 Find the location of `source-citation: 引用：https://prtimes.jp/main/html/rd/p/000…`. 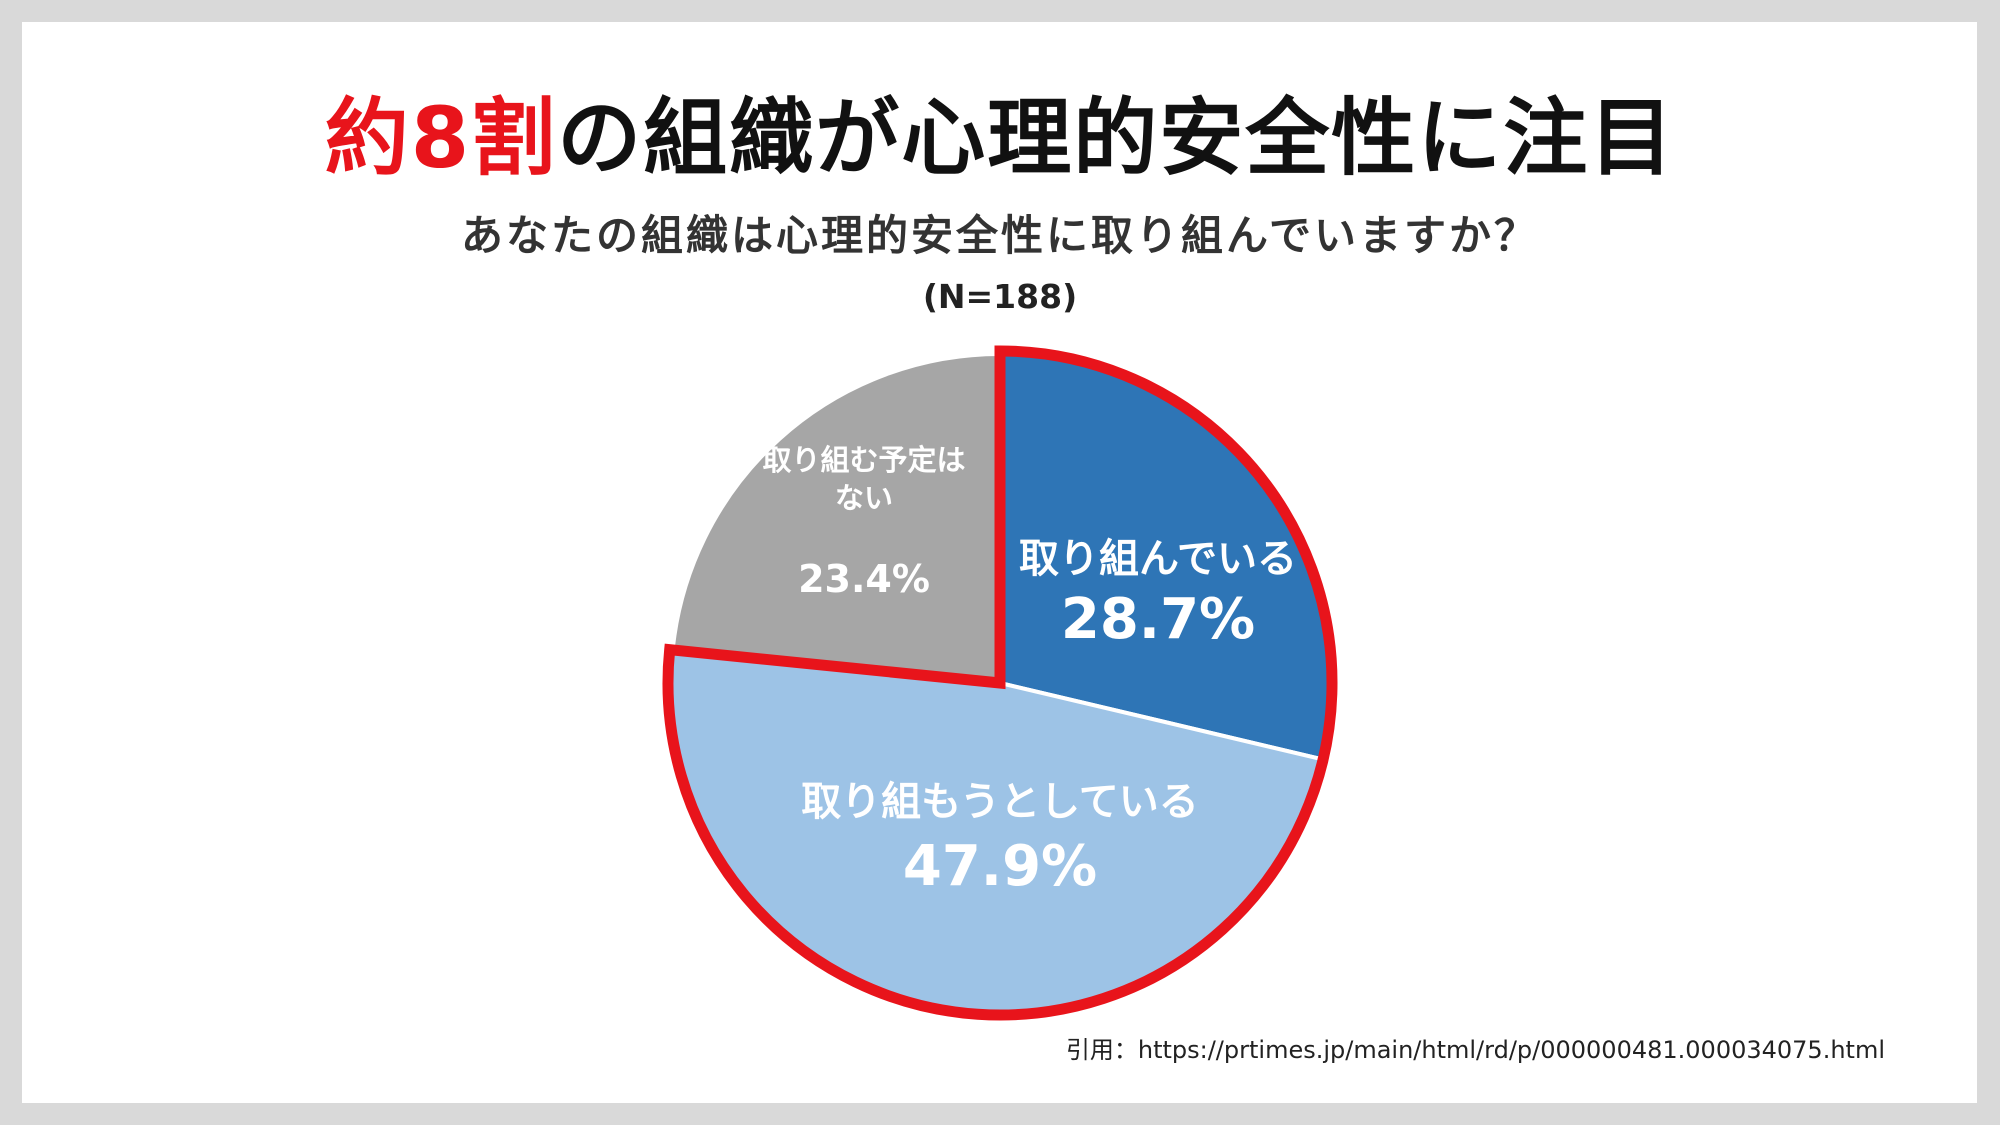

source-citation: 引用：https://prtimes.jp/main/html/rd/p/000… is located at coordinates (1475, 1050).